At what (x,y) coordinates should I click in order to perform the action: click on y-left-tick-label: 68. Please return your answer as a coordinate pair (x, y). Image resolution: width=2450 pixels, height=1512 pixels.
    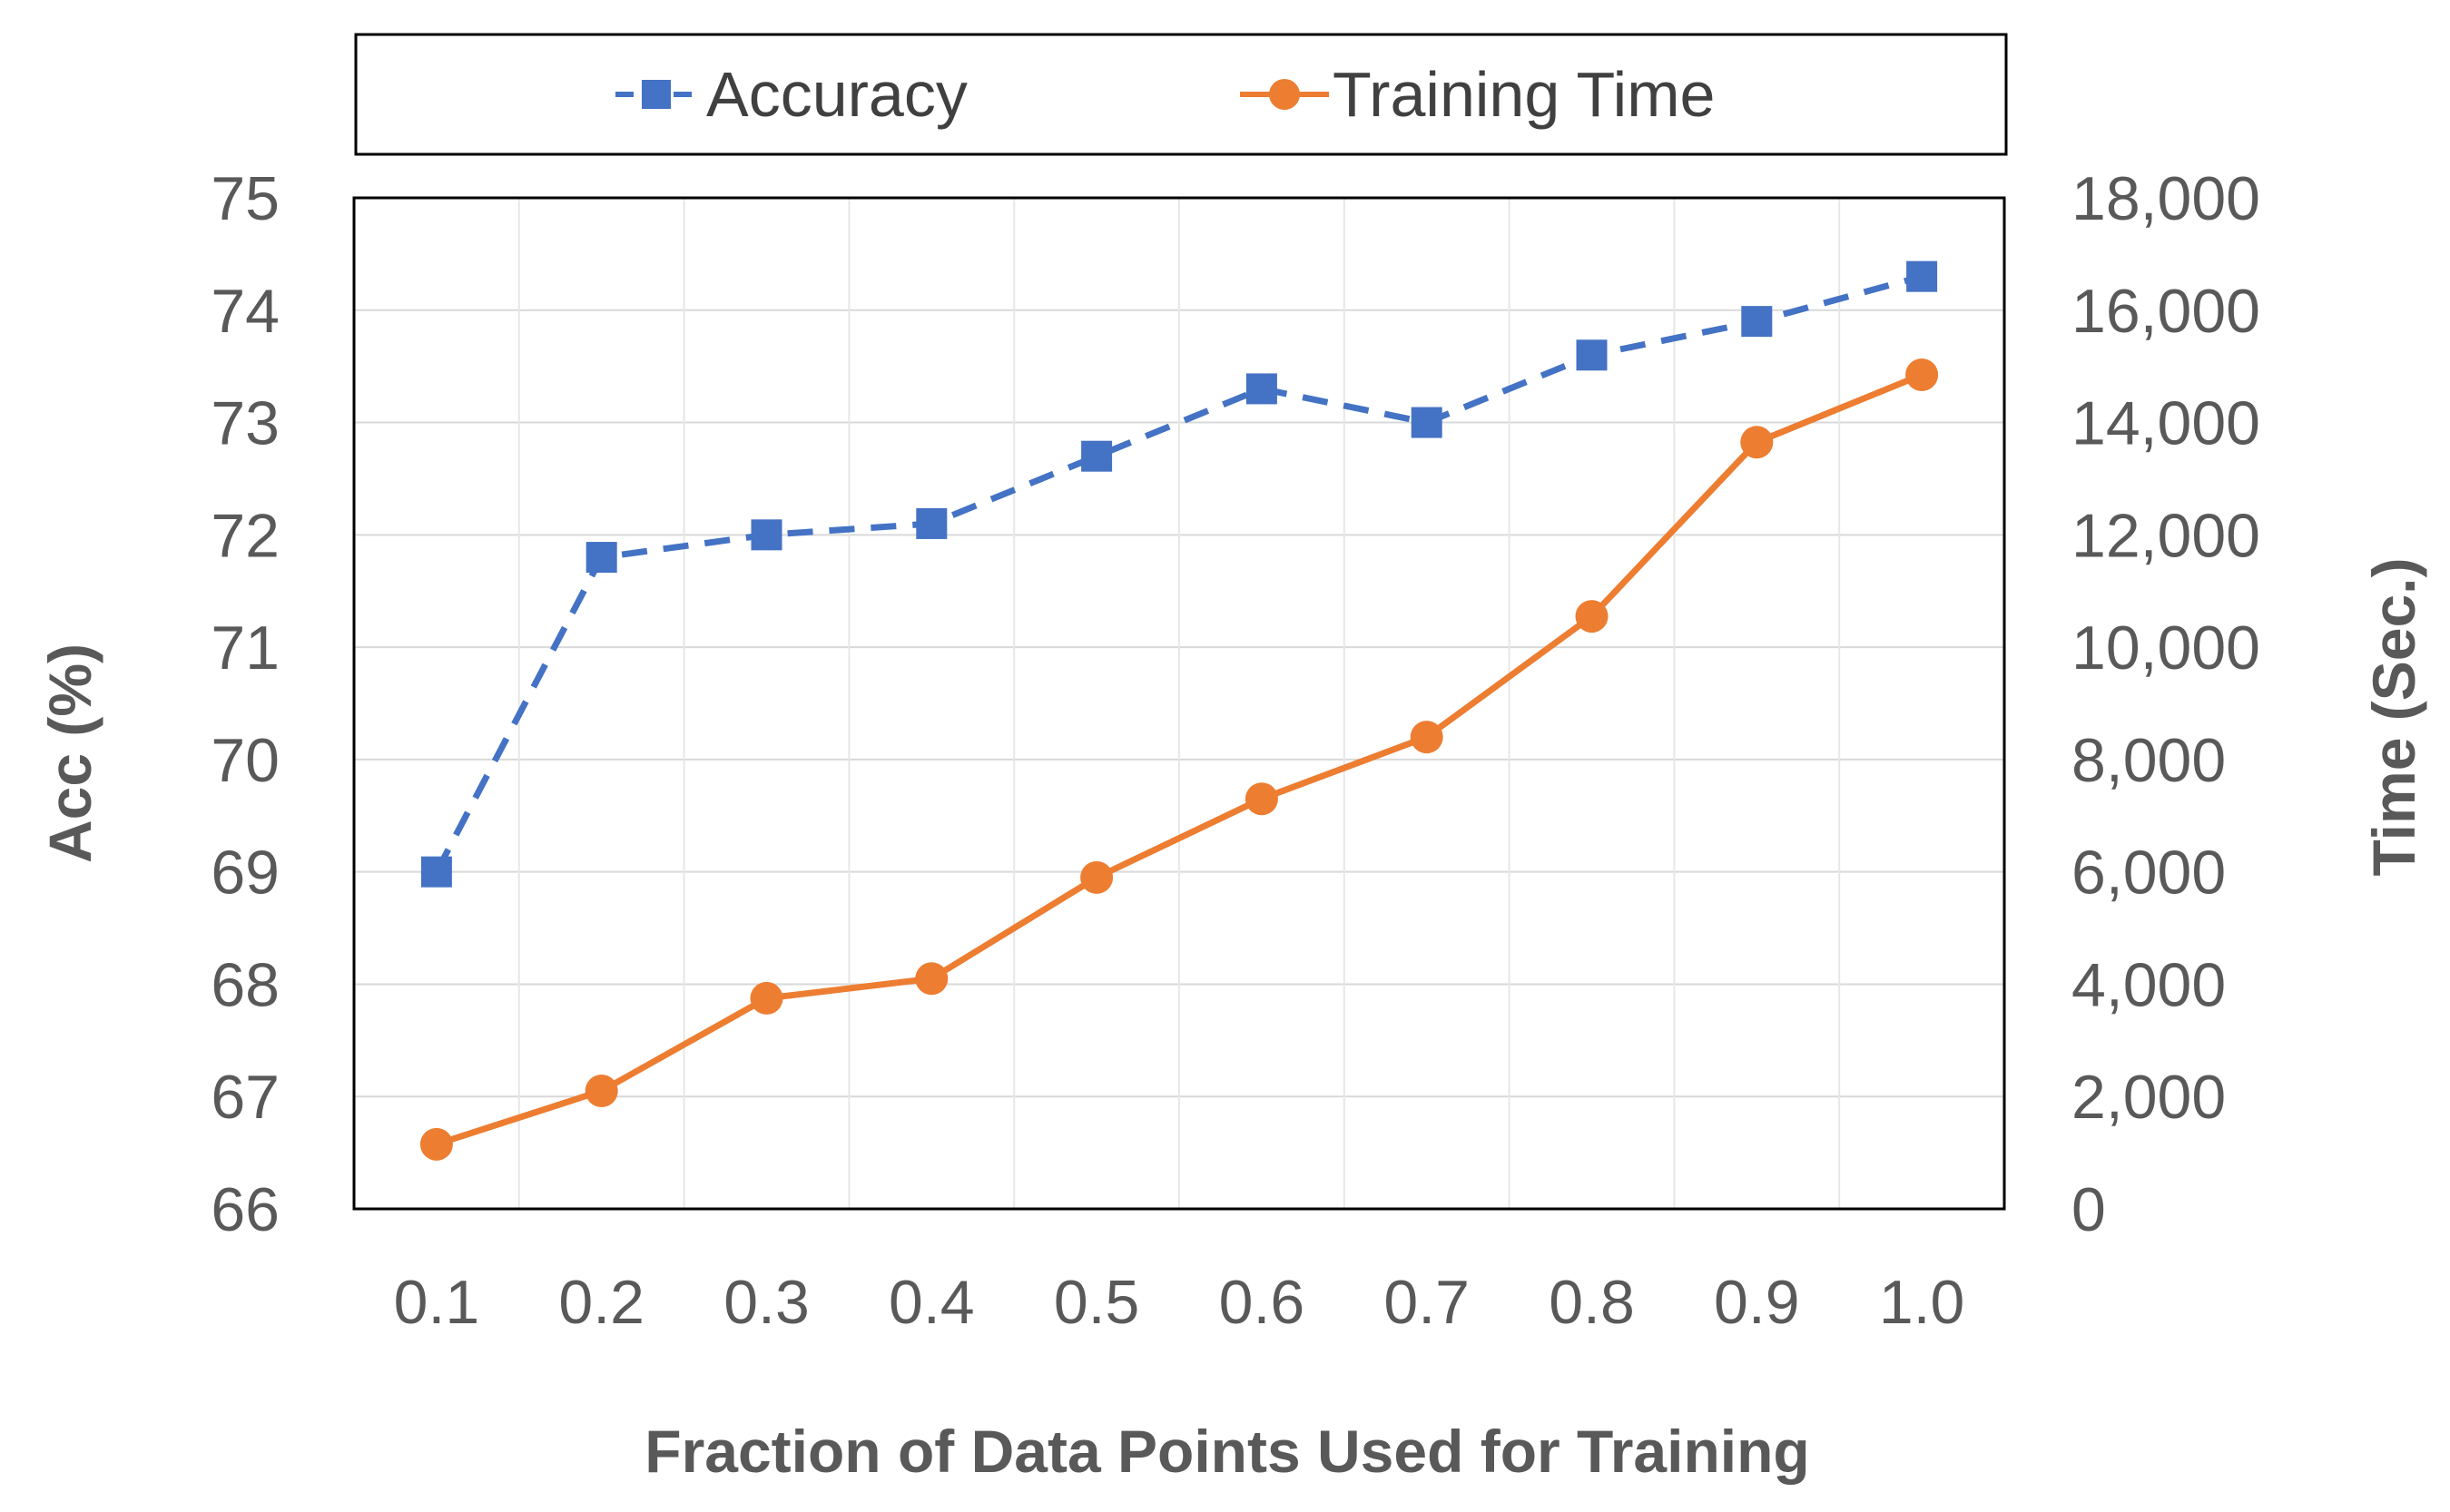
    Looking at the image, I should click on (246, 985).